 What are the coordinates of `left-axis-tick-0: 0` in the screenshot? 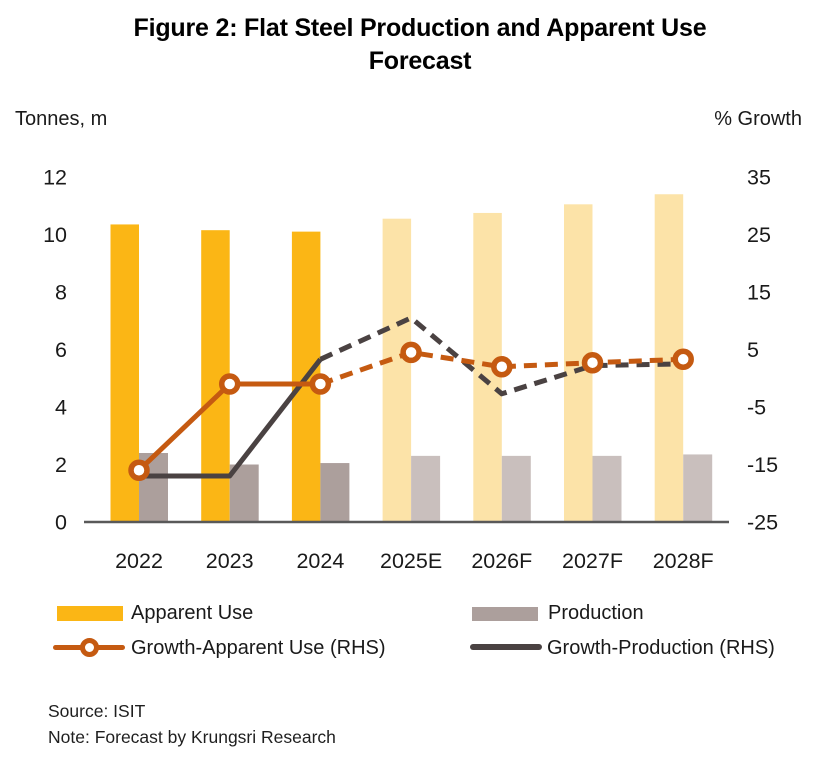 It's located at (61, 523).